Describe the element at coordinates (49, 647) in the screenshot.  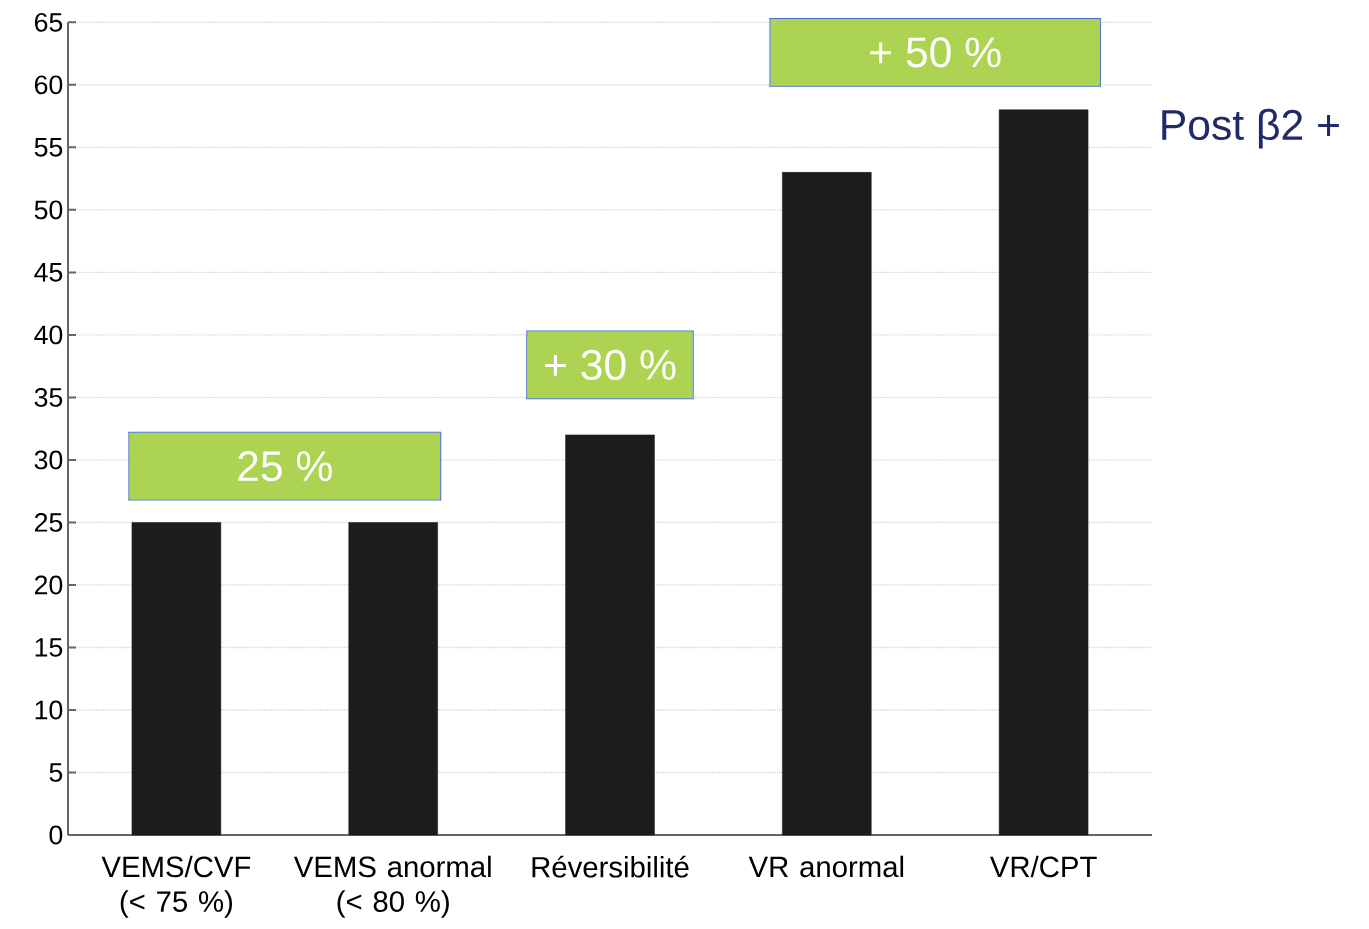
I see `y-tick-label: 15` at that location.